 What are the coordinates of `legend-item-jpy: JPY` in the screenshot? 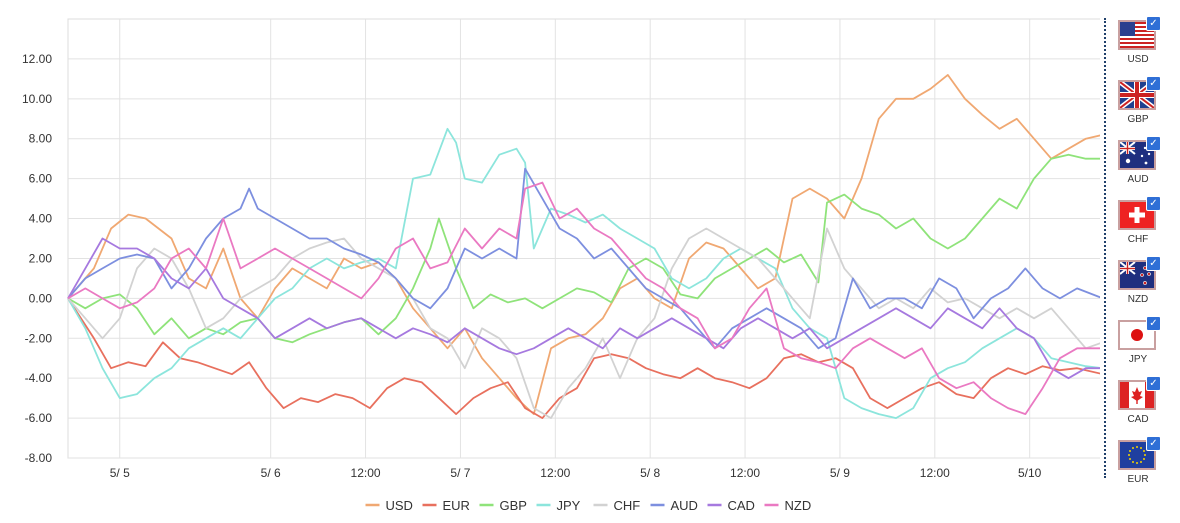 It's located at (558, 505).